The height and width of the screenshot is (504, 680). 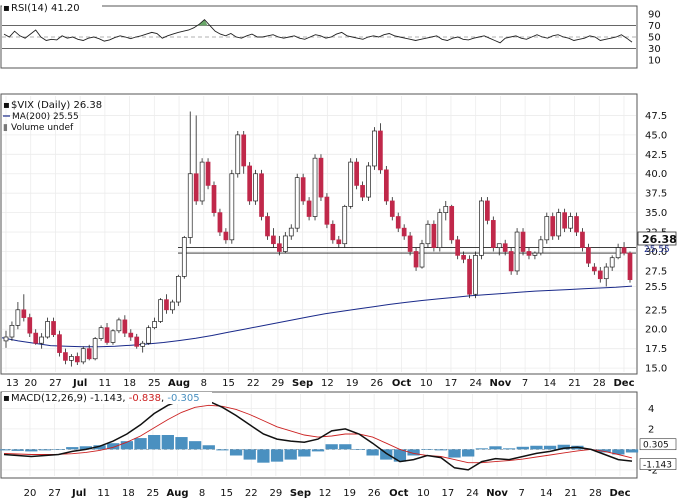 What do you see at coordinates (574, 383) in the screenshot?
I see `price-x-tick-label: 21` at bounding box center [574, 383].